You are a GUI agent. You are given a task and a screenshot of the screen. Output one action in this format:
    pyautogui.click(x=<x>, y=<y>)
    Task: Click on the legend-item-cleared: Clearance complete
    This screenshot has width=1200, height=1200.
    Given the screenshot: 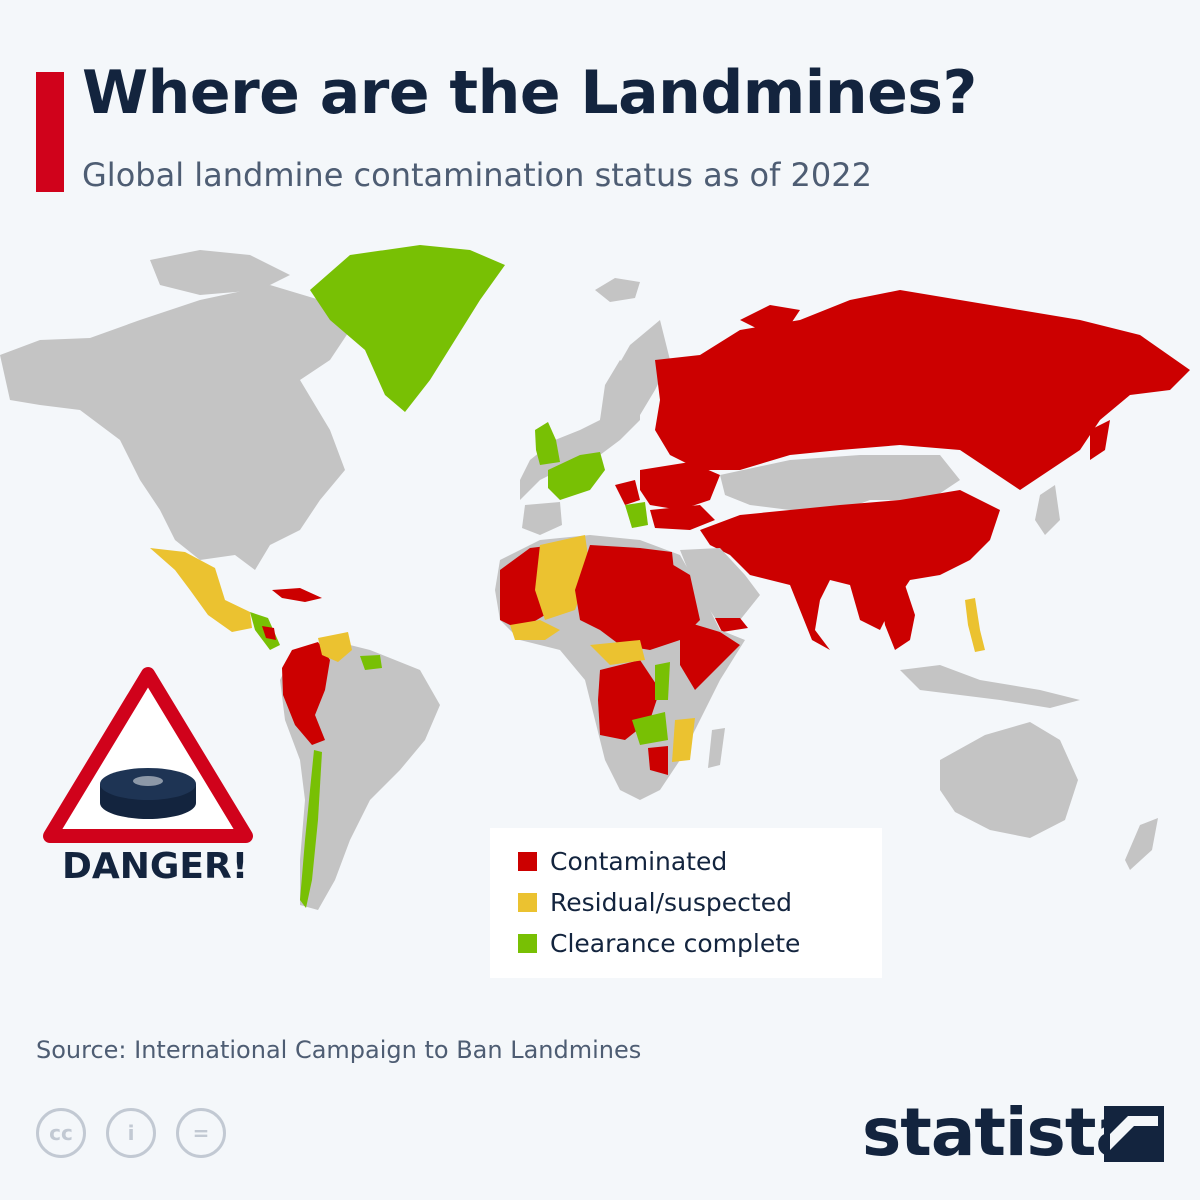 What is the action you would take?
    pyautogui.click(x=659, y=943)
    